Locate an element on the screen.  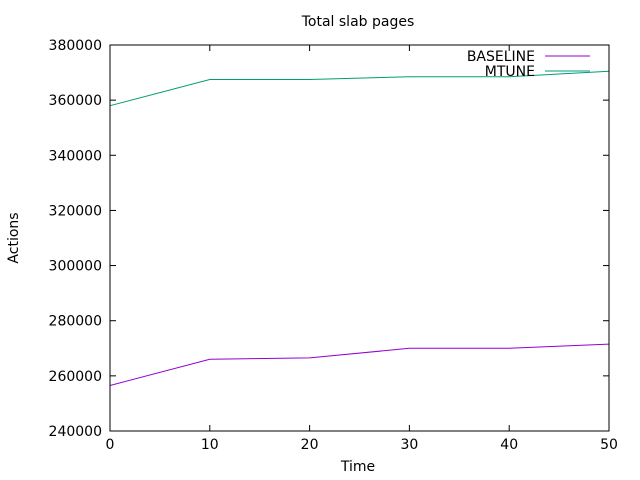
x-tick-label: 20 is located at coordinates (310, 445).